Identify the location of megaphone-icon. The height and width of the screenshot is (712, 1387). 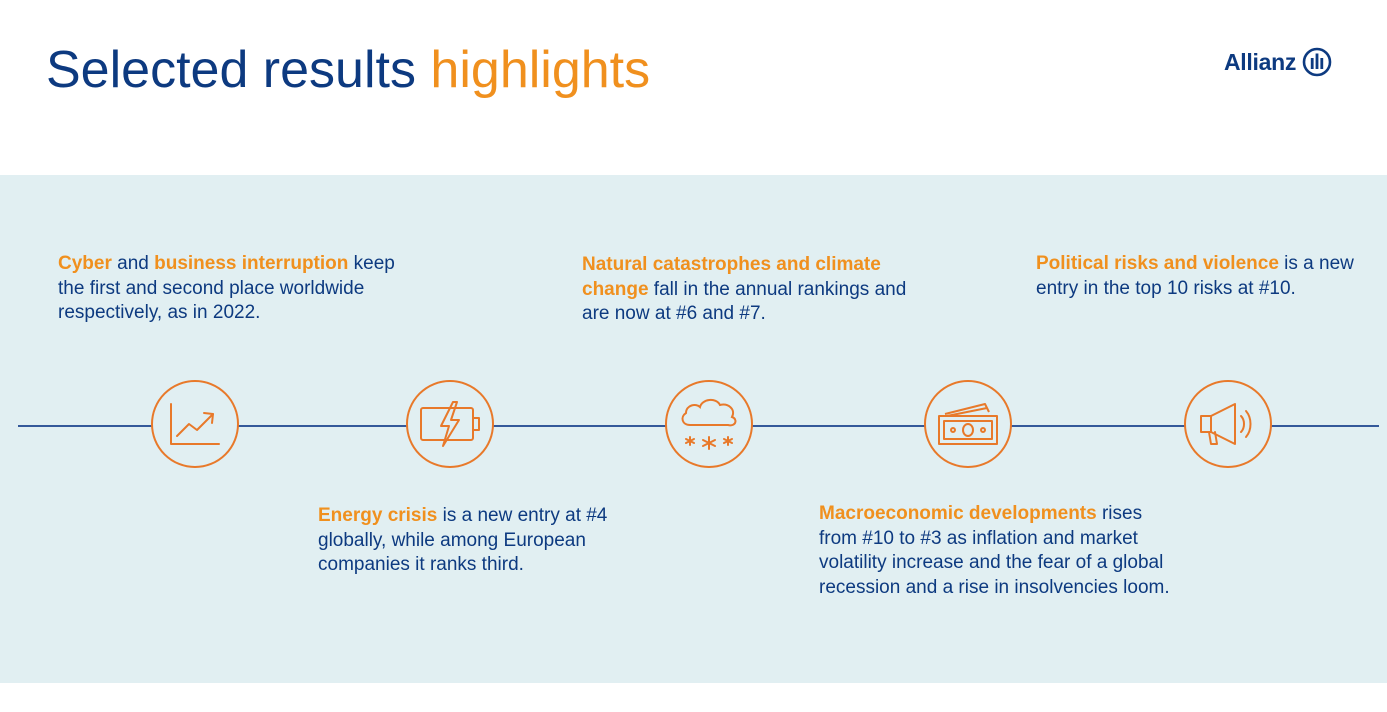
(1226, 424).